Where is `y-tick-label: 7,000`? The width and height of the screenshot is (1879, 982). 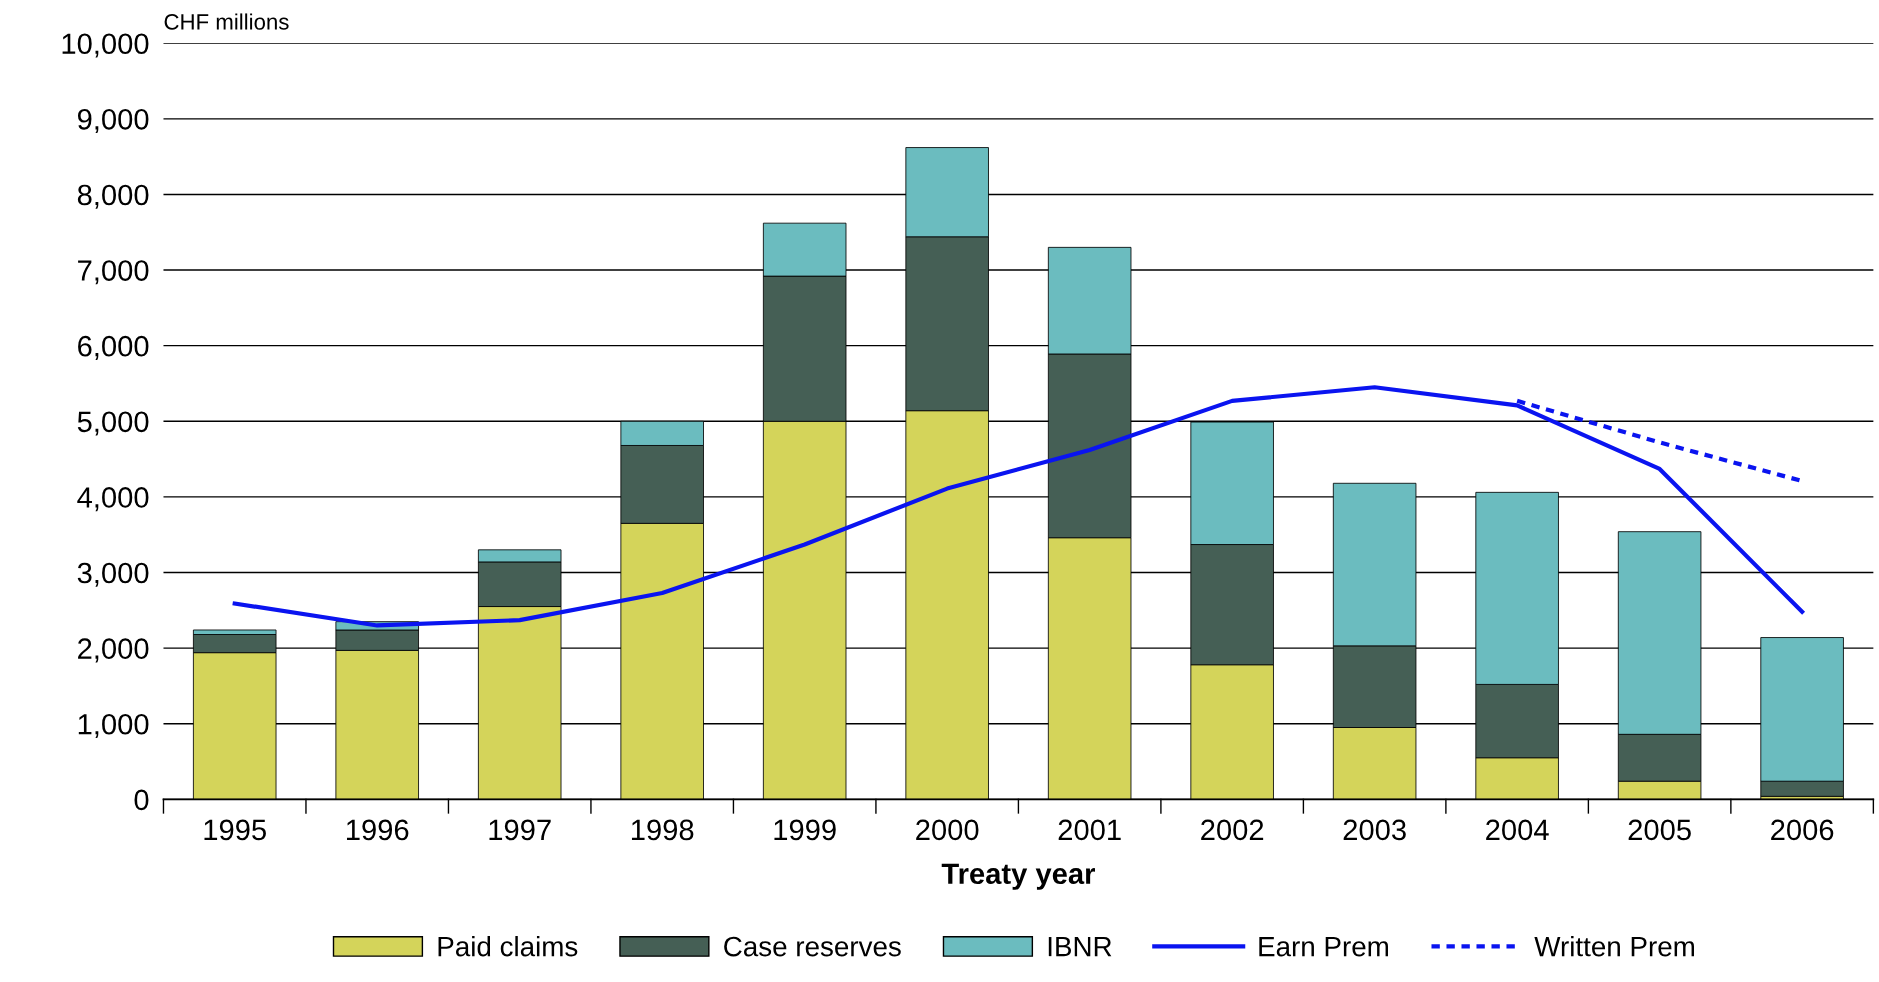 y-tick-label: 7,000 is located at coordinates (113, 272).